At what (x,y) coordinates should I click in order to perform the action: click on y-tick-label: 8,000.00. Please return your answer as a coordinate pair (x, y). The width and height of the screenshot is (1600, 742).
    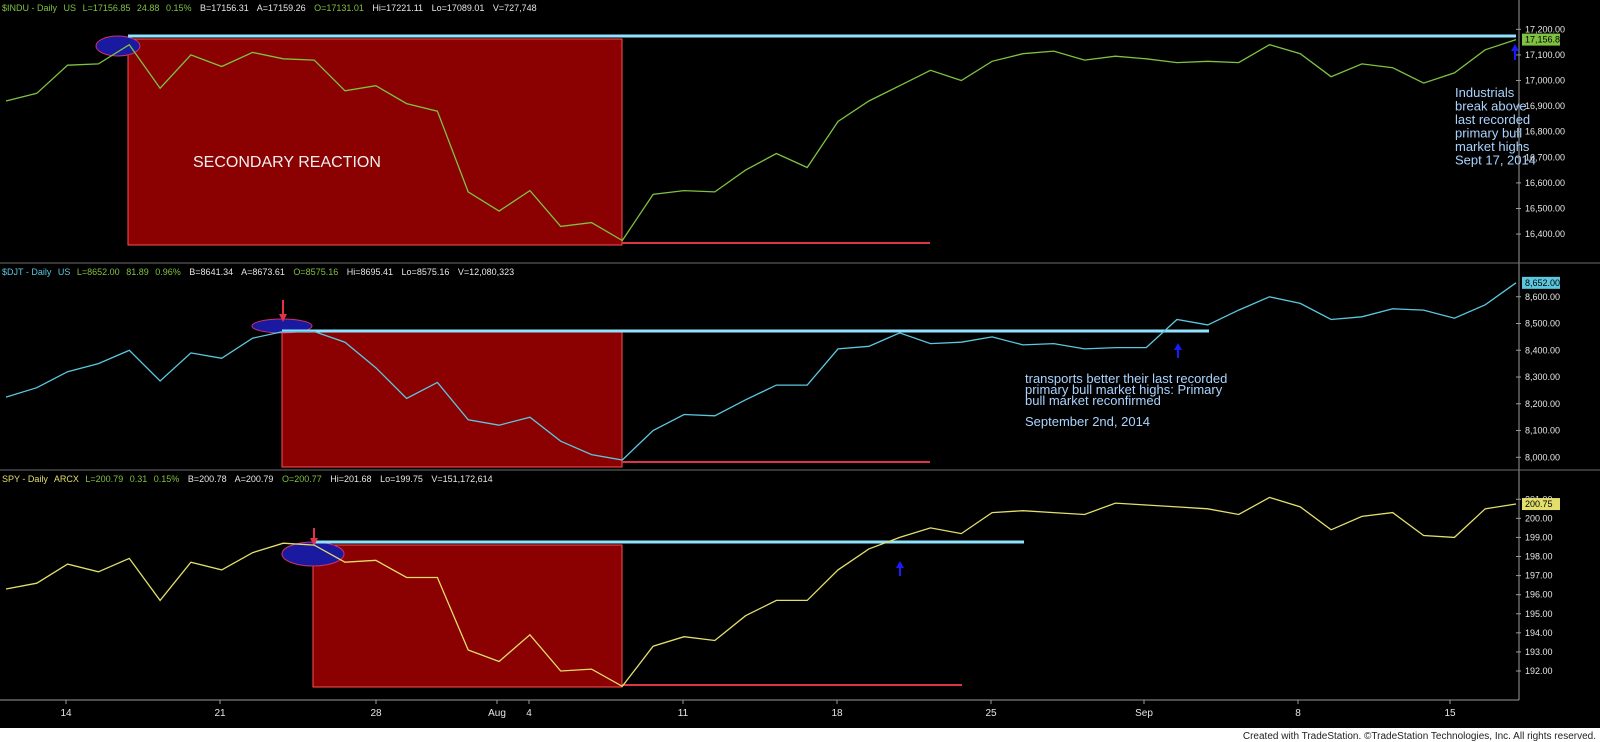
    Looking at the image, I should click on (1542, 457).